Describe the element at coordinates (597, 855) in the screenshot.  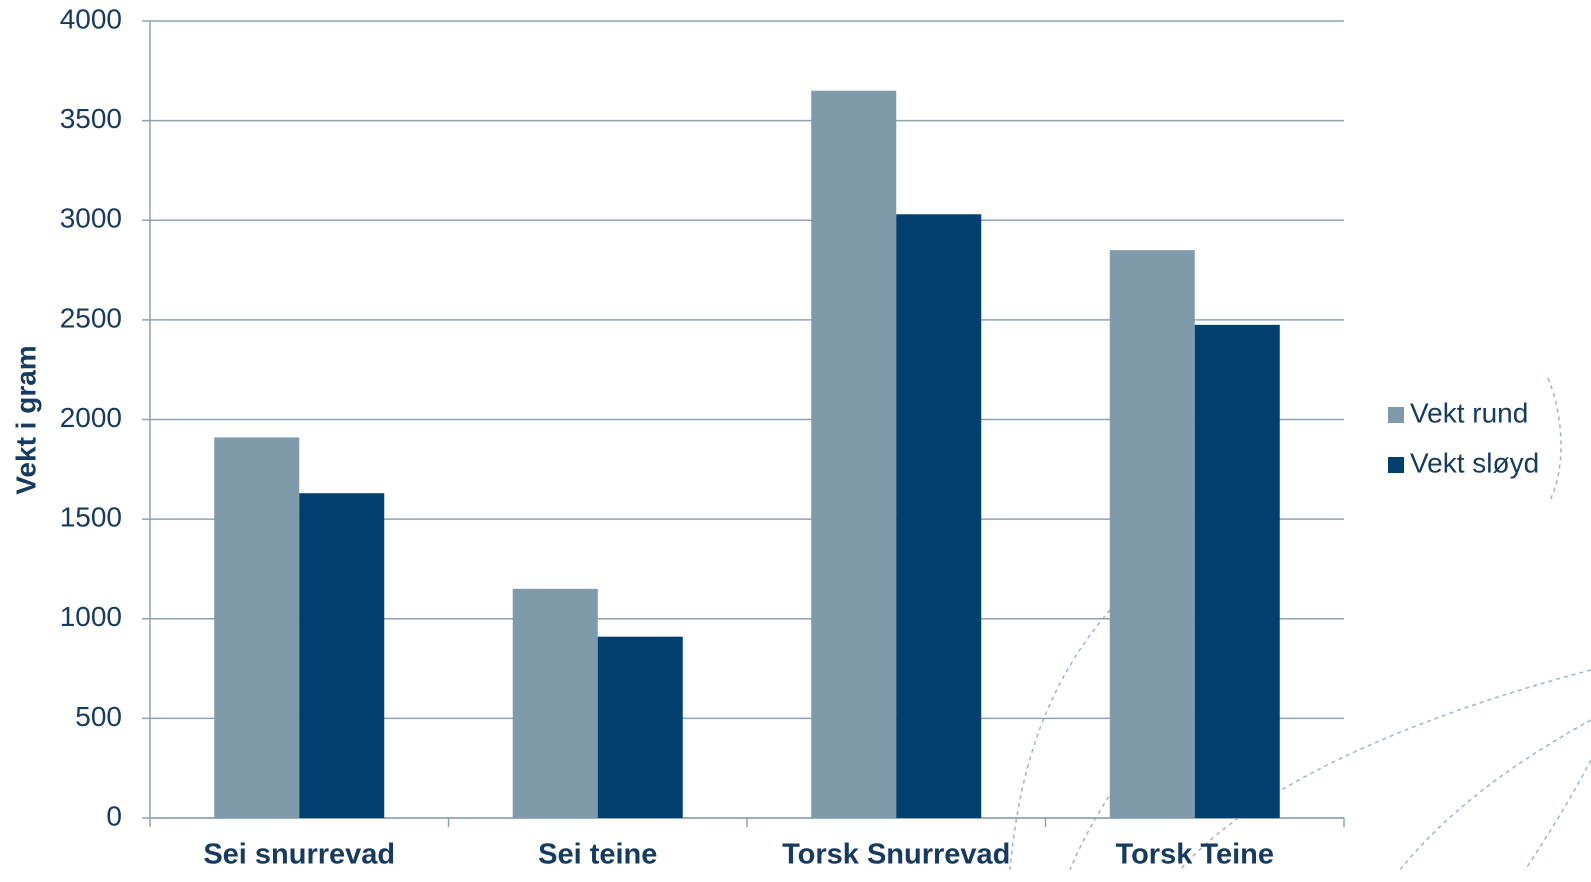
I see `x-tick-label: Sei teine` at that location.